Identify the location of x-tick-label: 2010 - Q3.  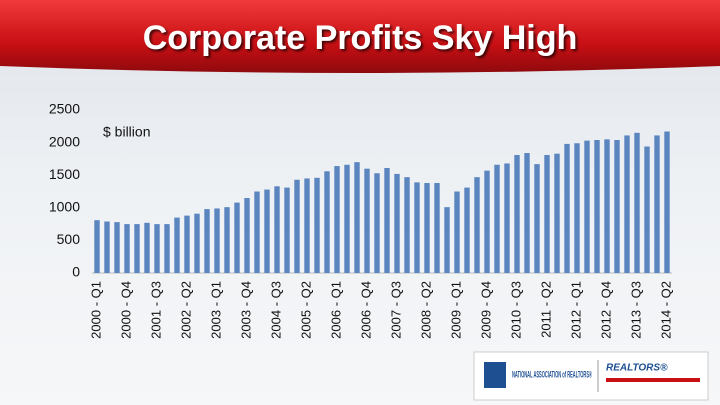
(515, 310).